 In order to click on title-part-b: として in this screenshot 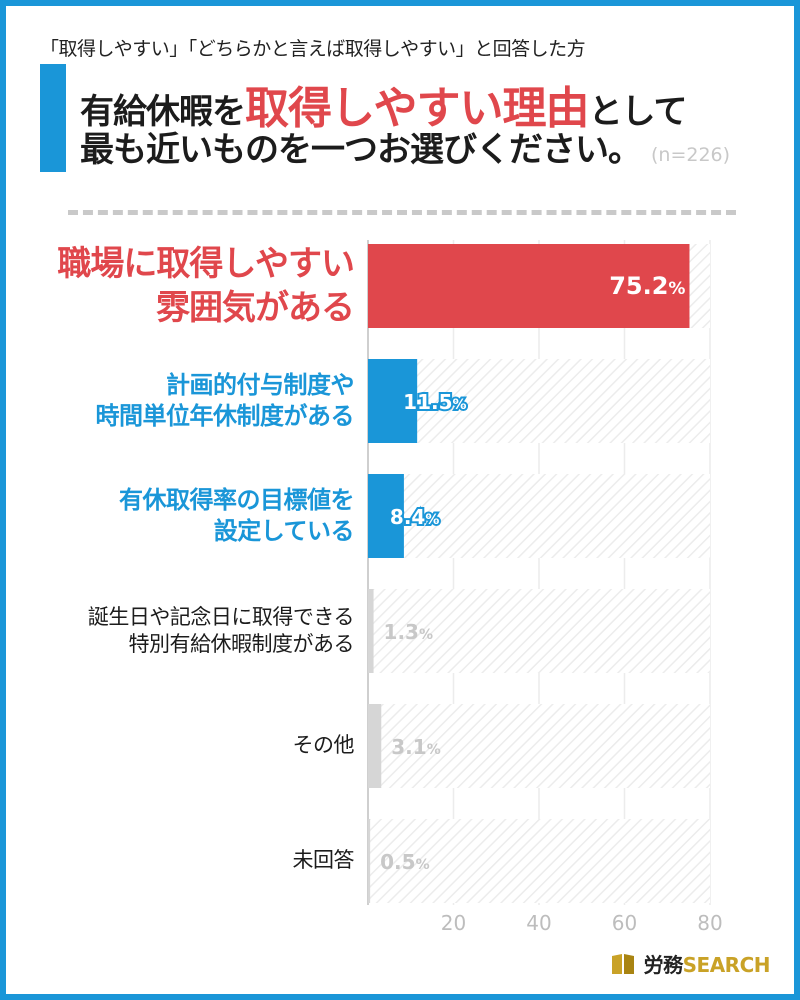, I will do `click(638, 112)`.